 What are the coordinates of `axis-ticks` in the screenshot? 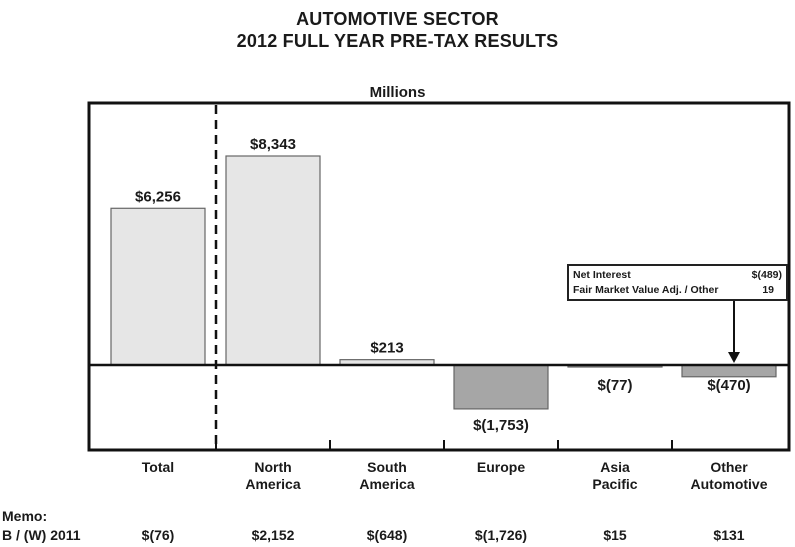 It's located at (444, 445).